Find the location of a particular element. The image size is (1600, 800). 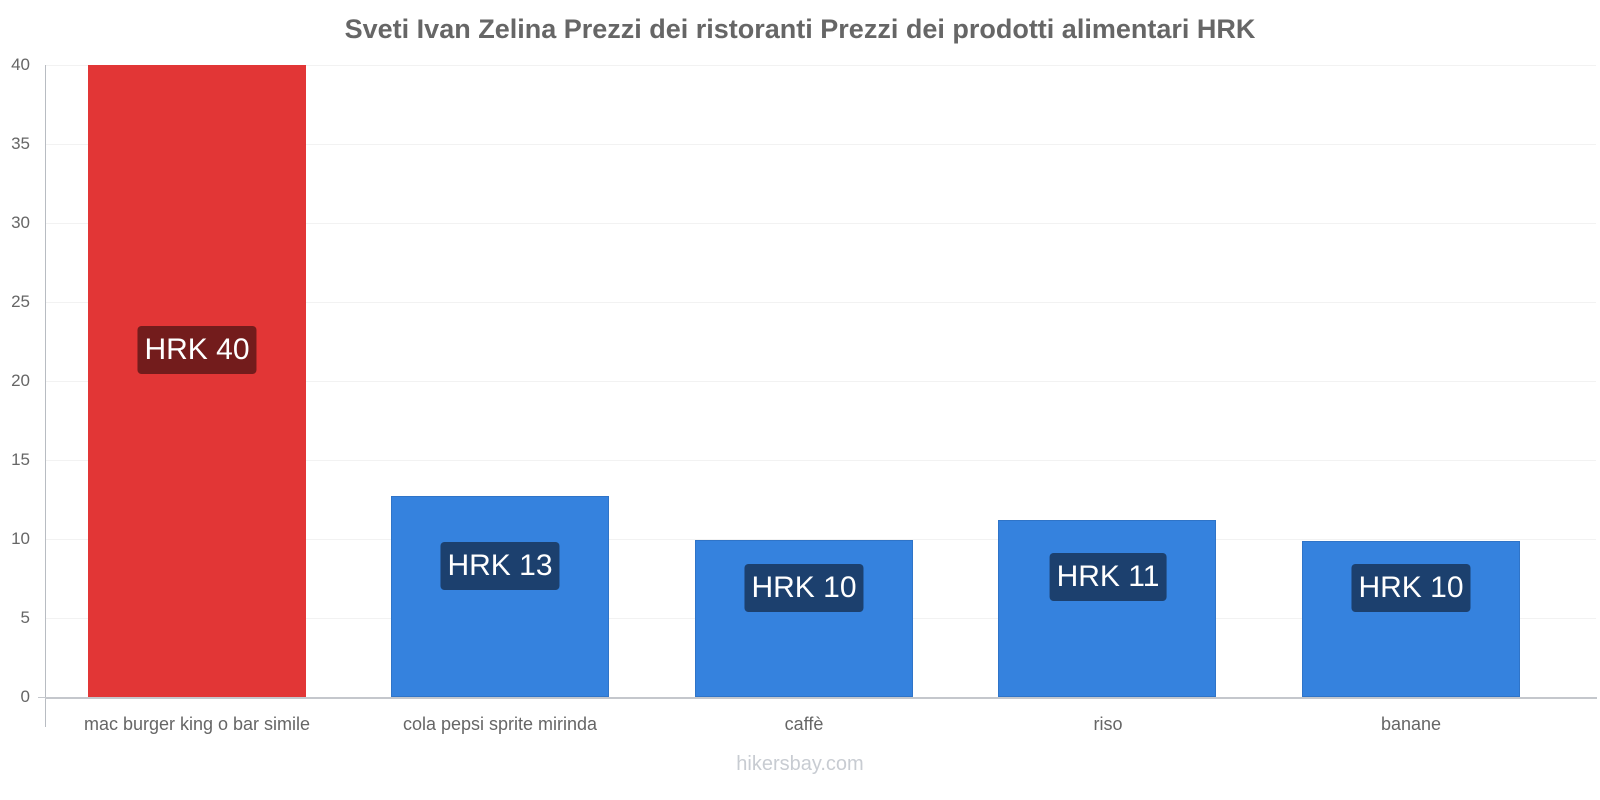

y-tick-label: 5 is located at coordinates (25, 617).